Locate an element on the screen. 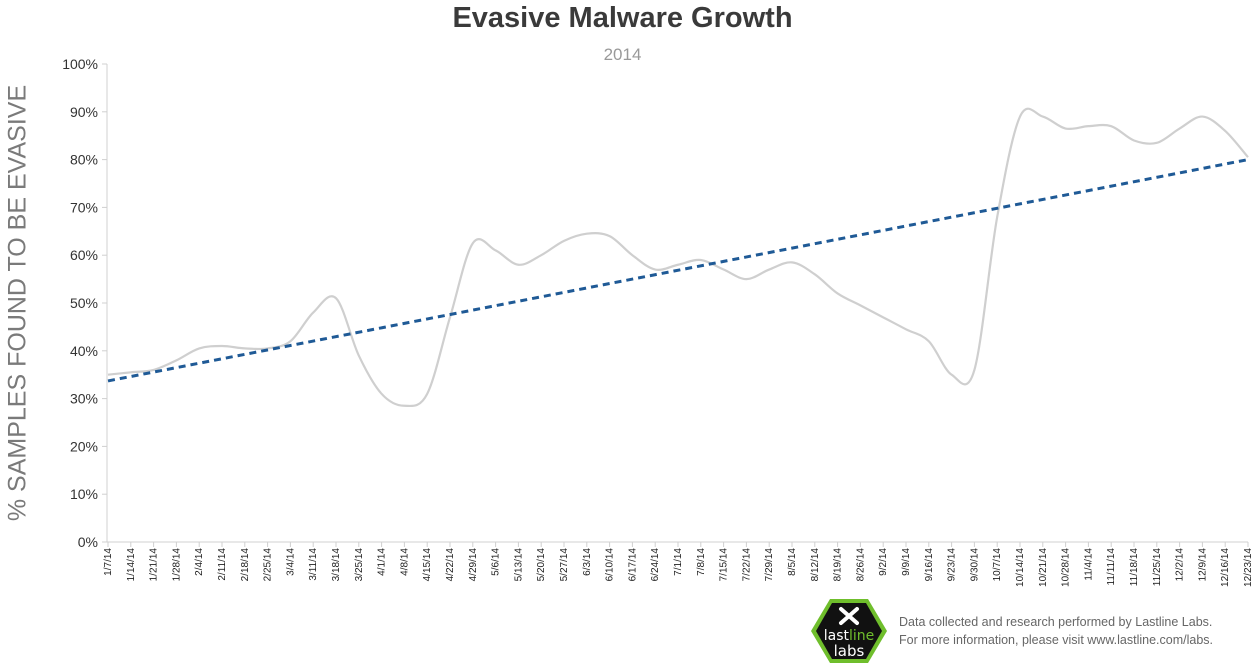 This screenshot has height=665, width=1259. x-tick-label: 4/29/14 is located at coordinates (473, 565).